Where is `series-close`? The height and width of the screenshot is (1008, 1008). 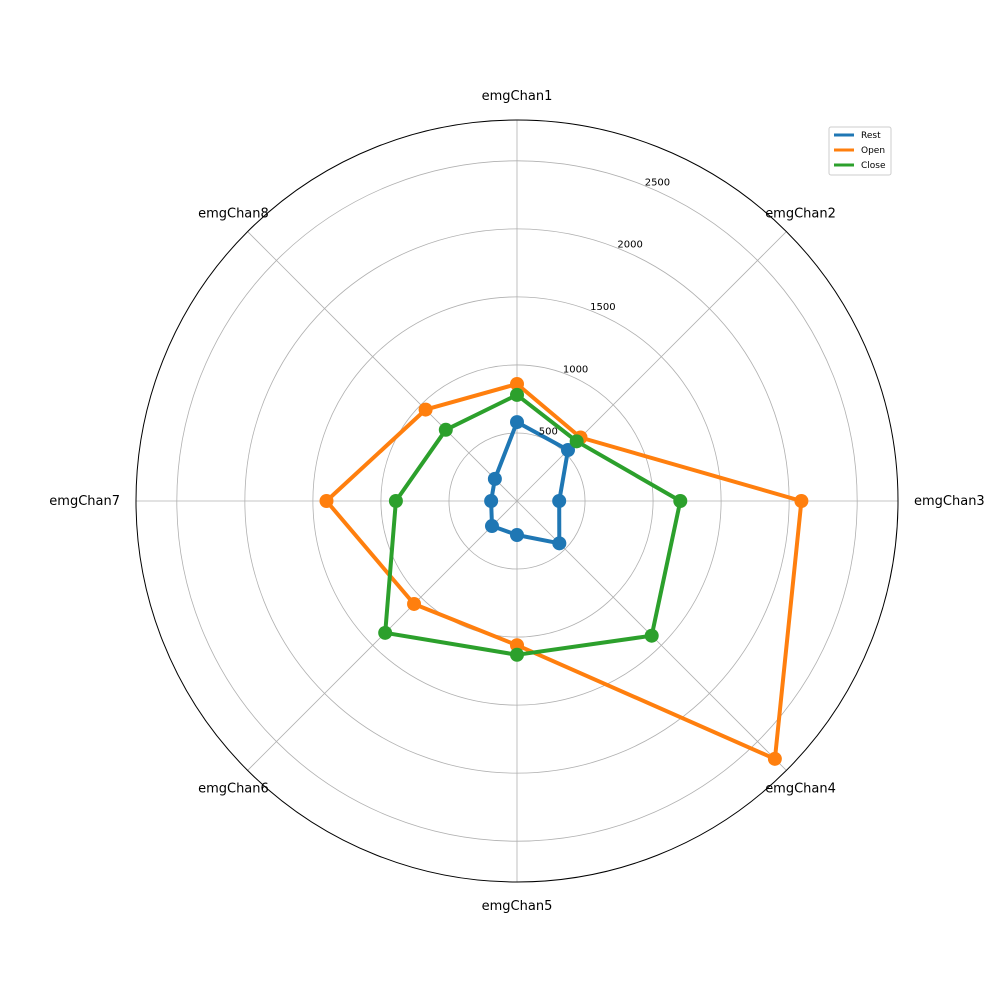
series-close is located at coordinates (533, 524).